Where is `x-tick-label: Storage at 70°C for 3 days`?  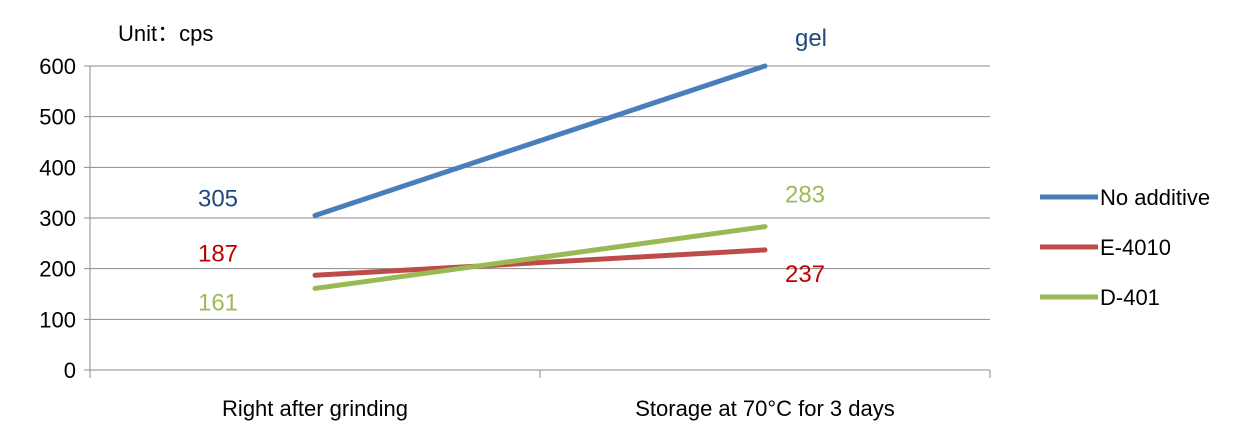 x-tick-label: Storage at 70°C for 3 days is located at coordinates (765, 408).